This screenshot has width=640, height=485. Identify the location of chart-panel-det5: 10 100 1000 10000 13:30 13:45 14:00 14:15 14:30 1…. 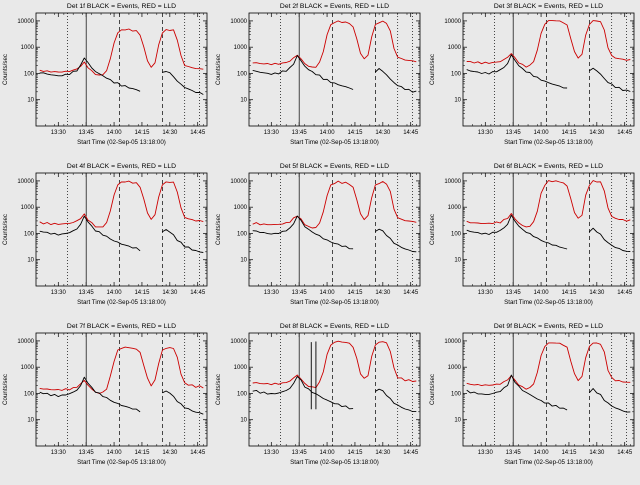
(319, 240).